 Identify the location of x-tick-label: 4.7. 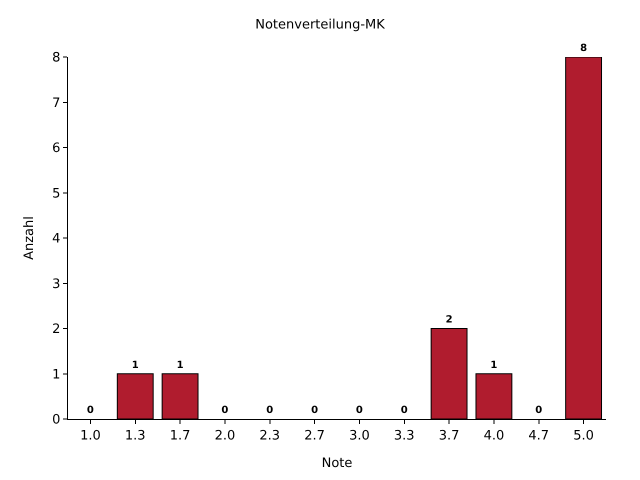
(539, 436).